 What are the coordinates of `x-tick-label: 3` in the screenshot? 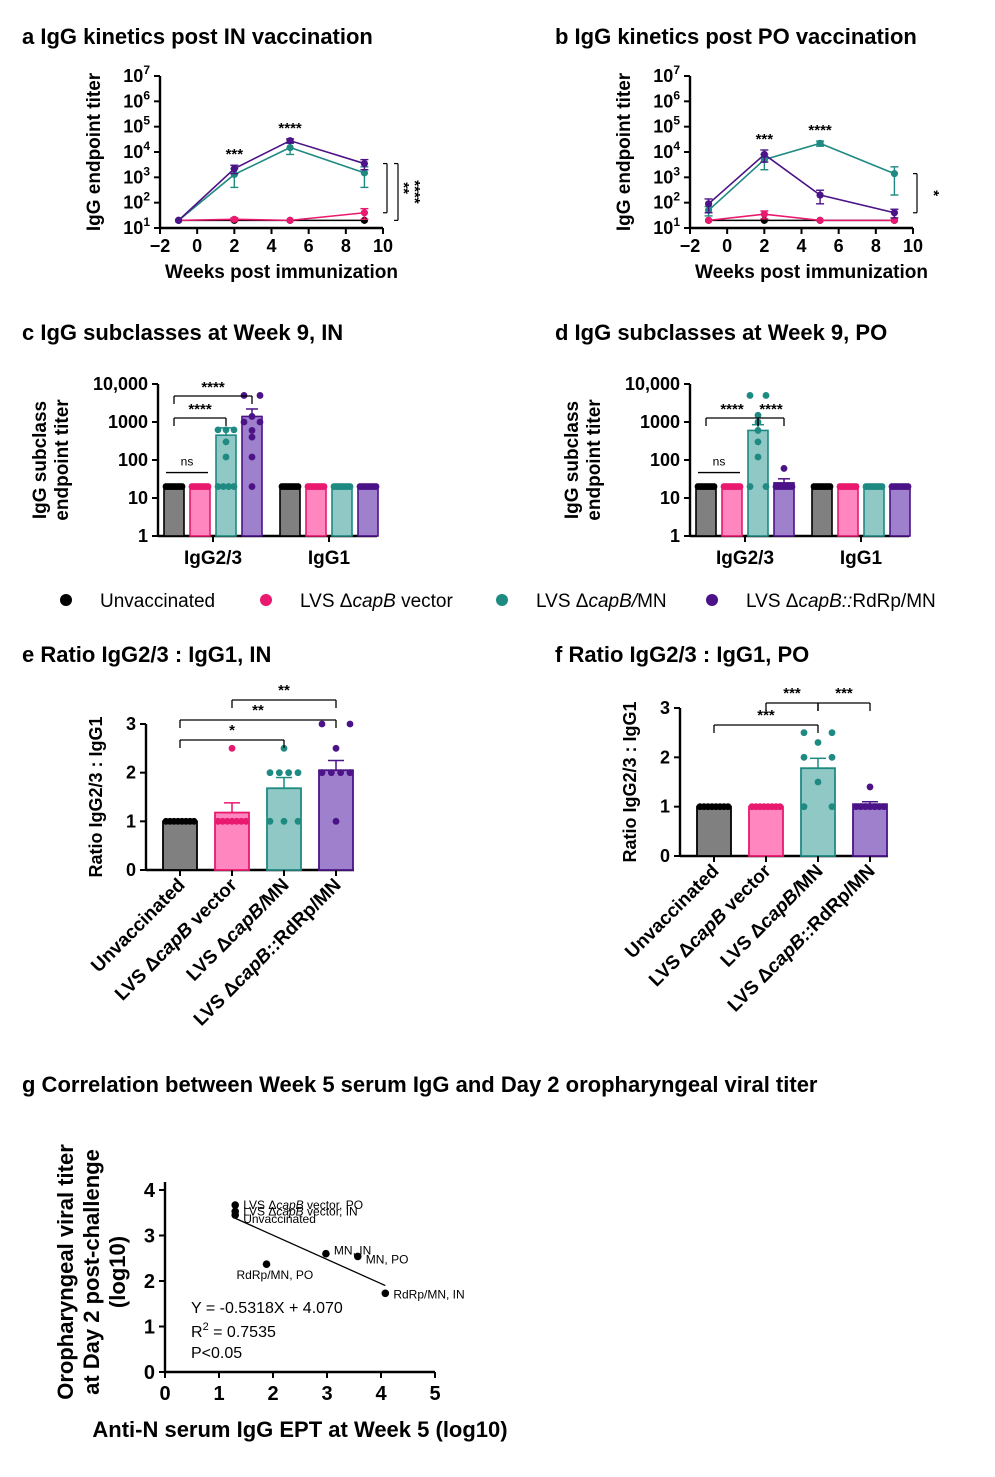 It's located at (326, 1394).